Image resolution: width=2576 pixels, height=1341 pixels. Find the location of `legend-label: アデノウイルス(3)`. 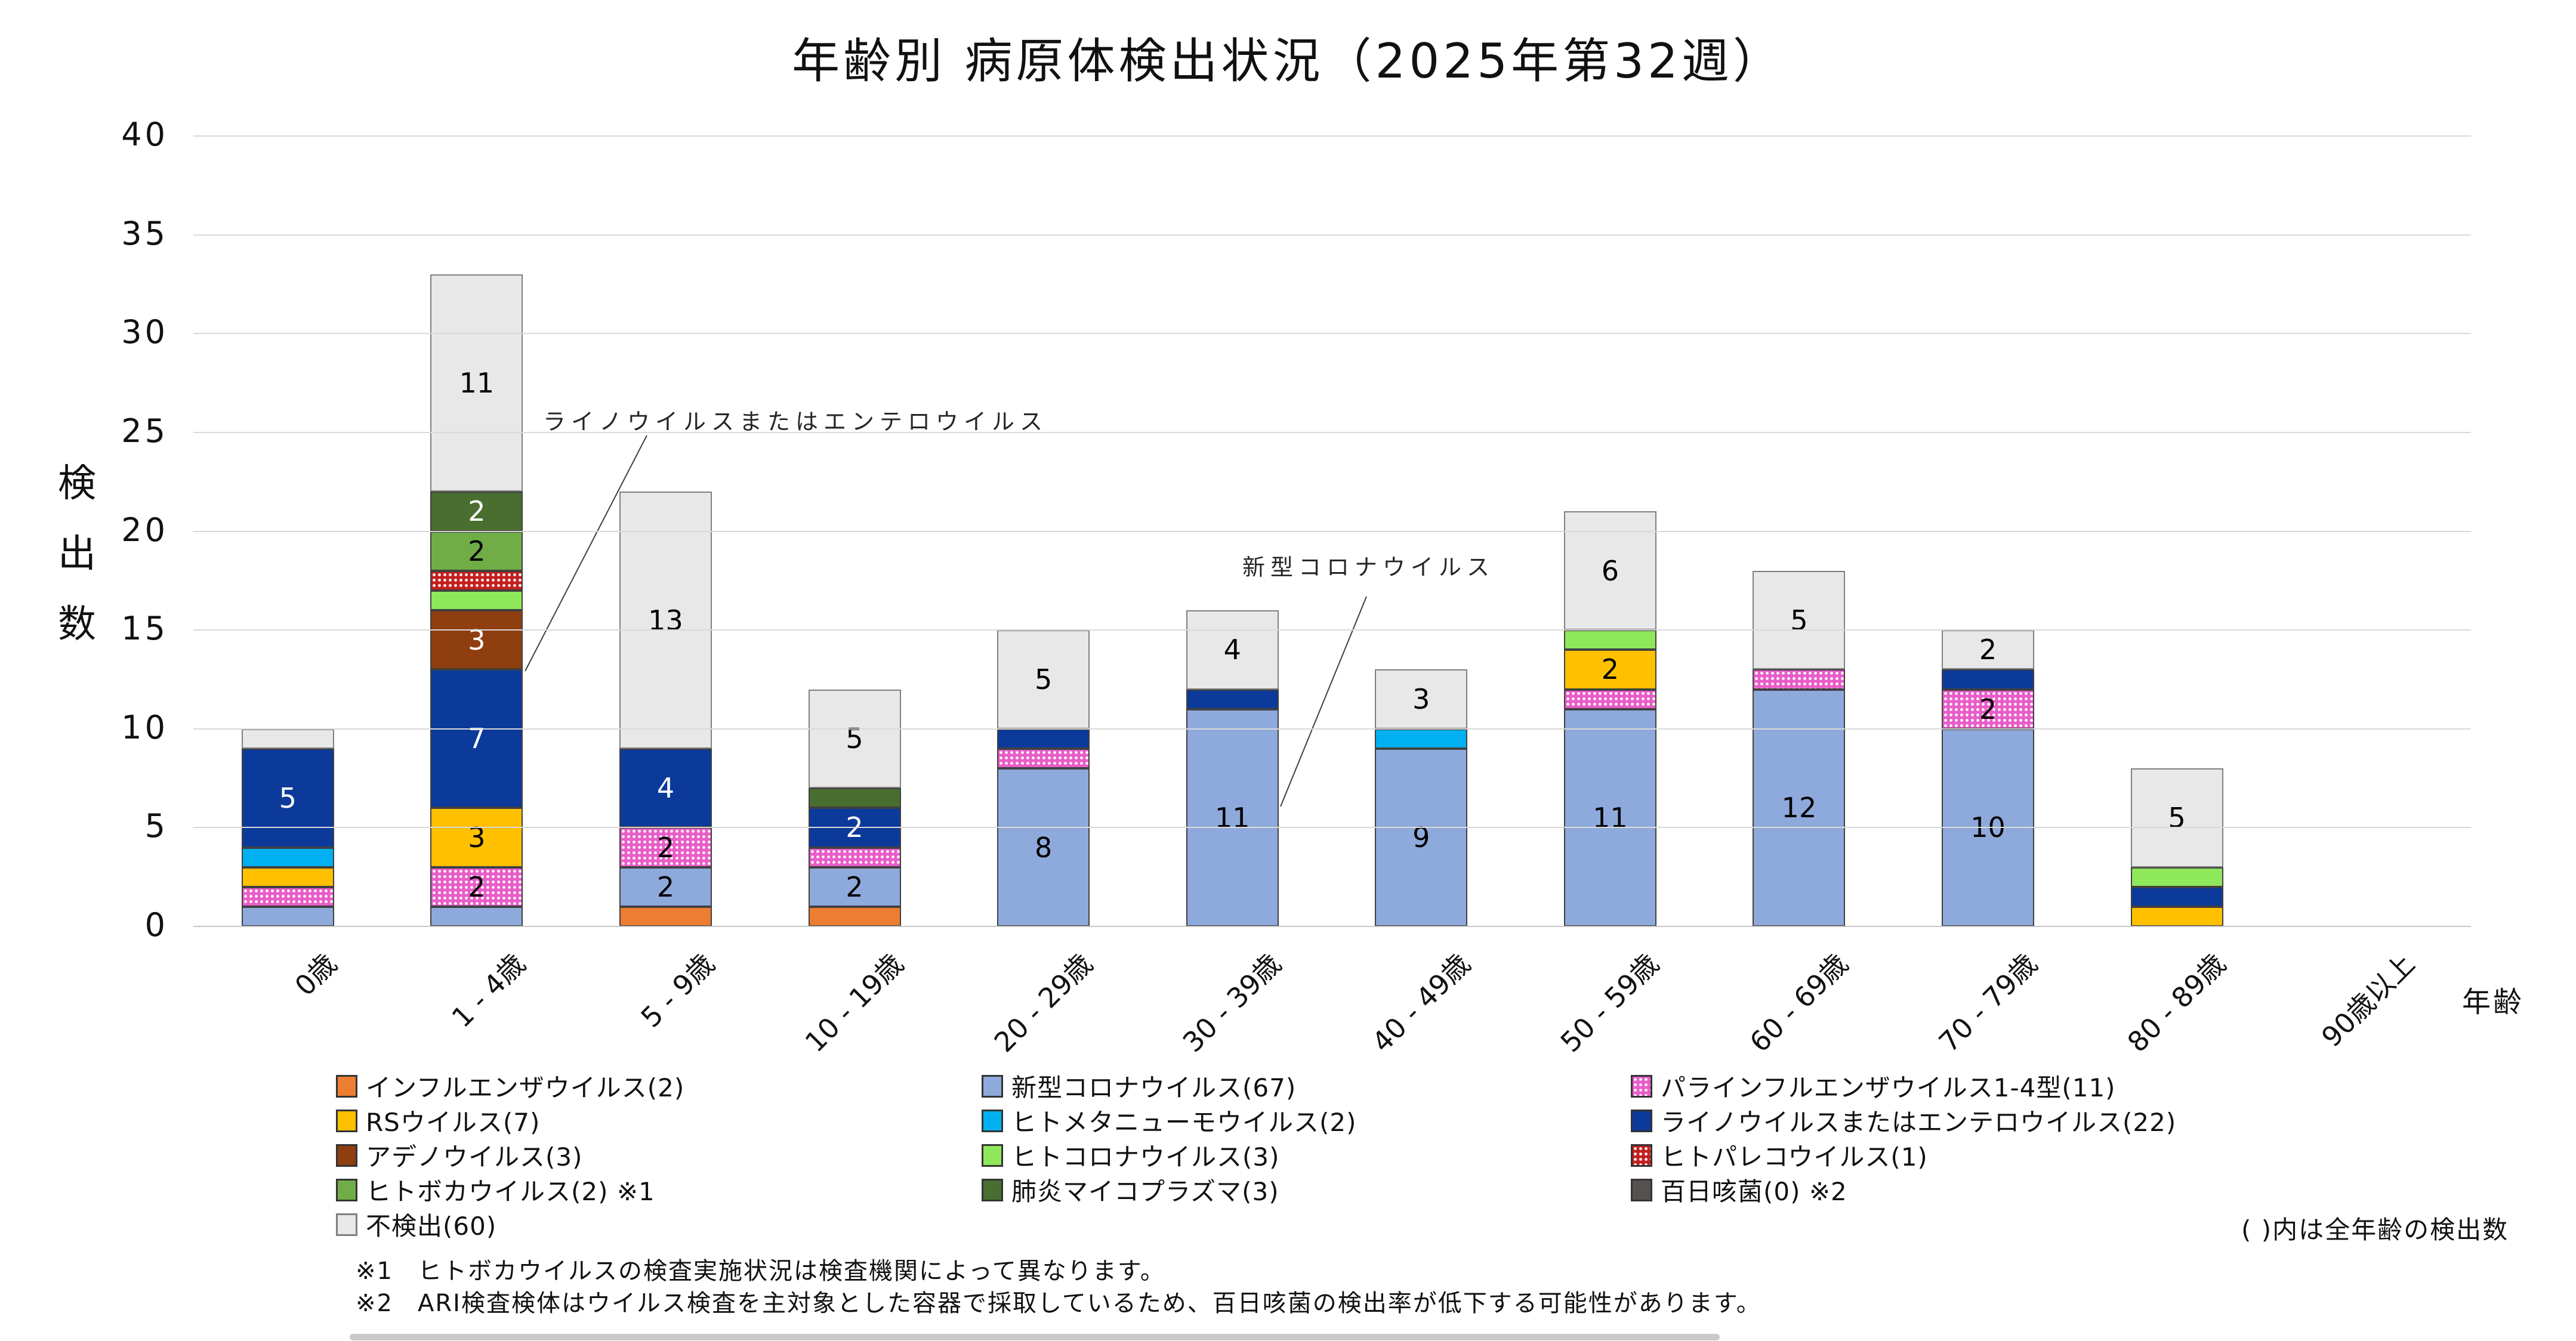

legend-label: アデノウイルス(3) is located at coordinates (474, 1157).